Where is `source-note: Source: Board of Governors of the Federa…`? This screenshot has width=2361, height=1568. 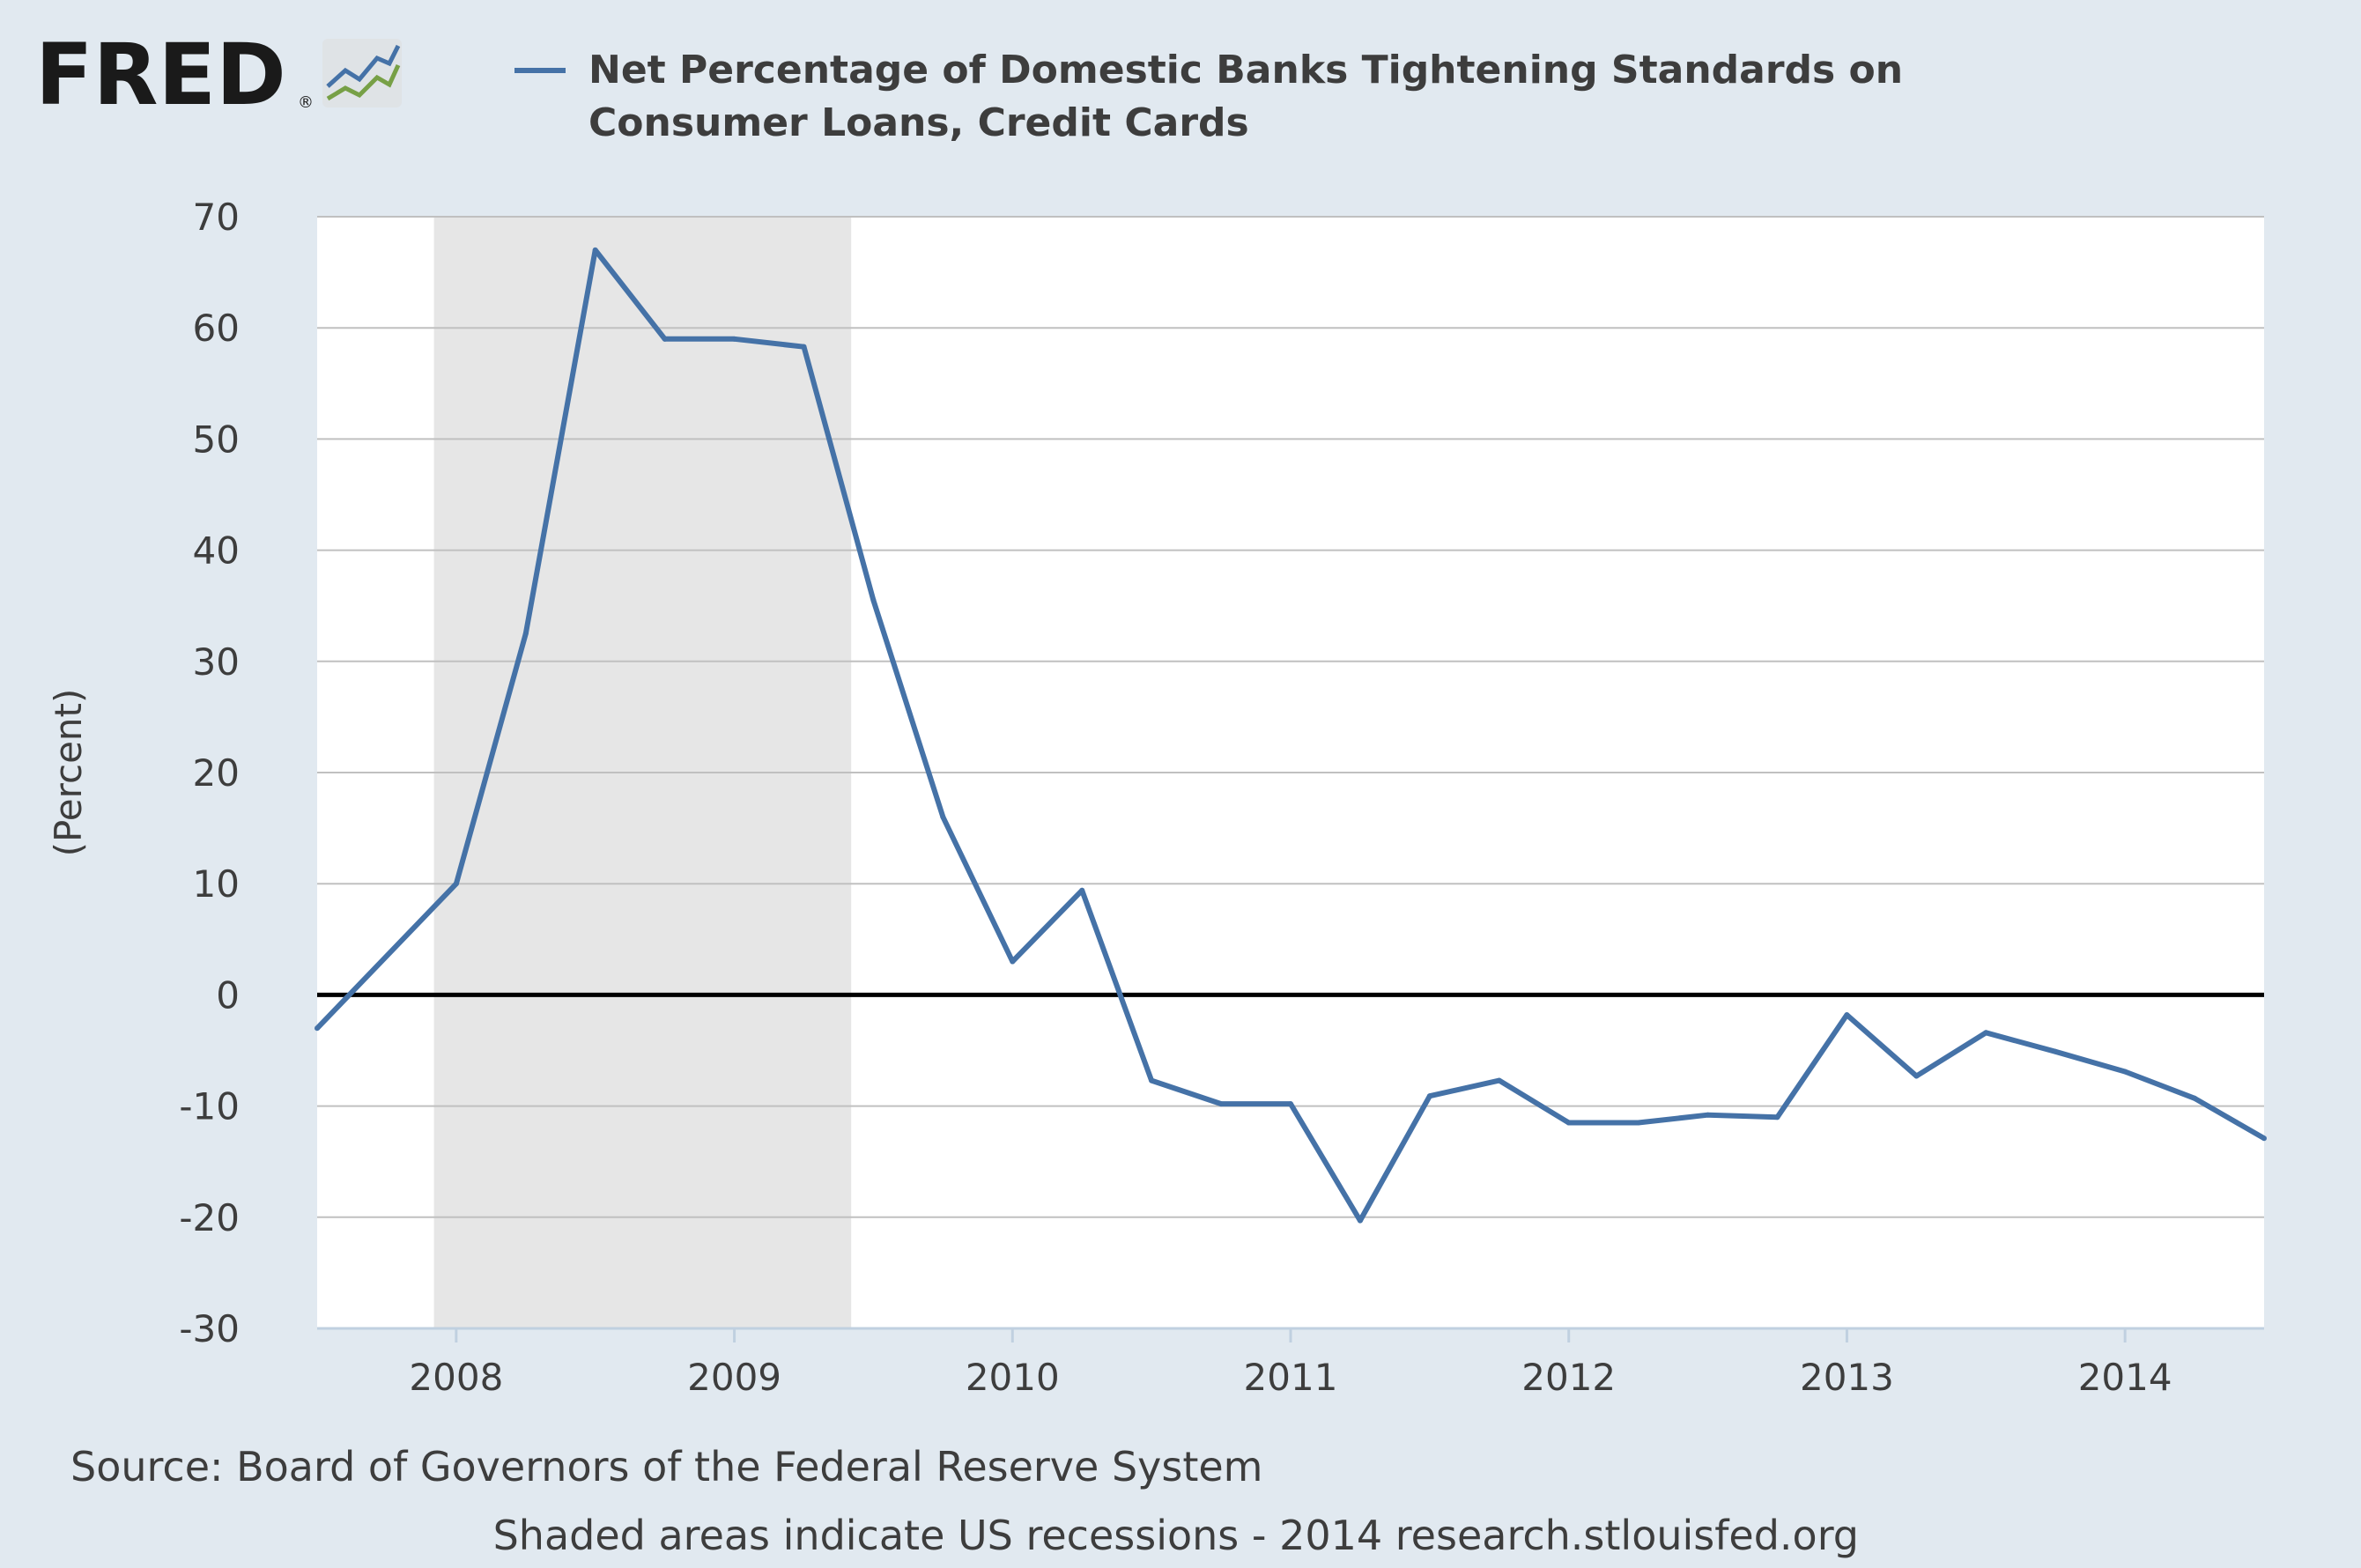
source-note: Source: Board of Governors of the Federa… is located at coordinates (666, 1466).